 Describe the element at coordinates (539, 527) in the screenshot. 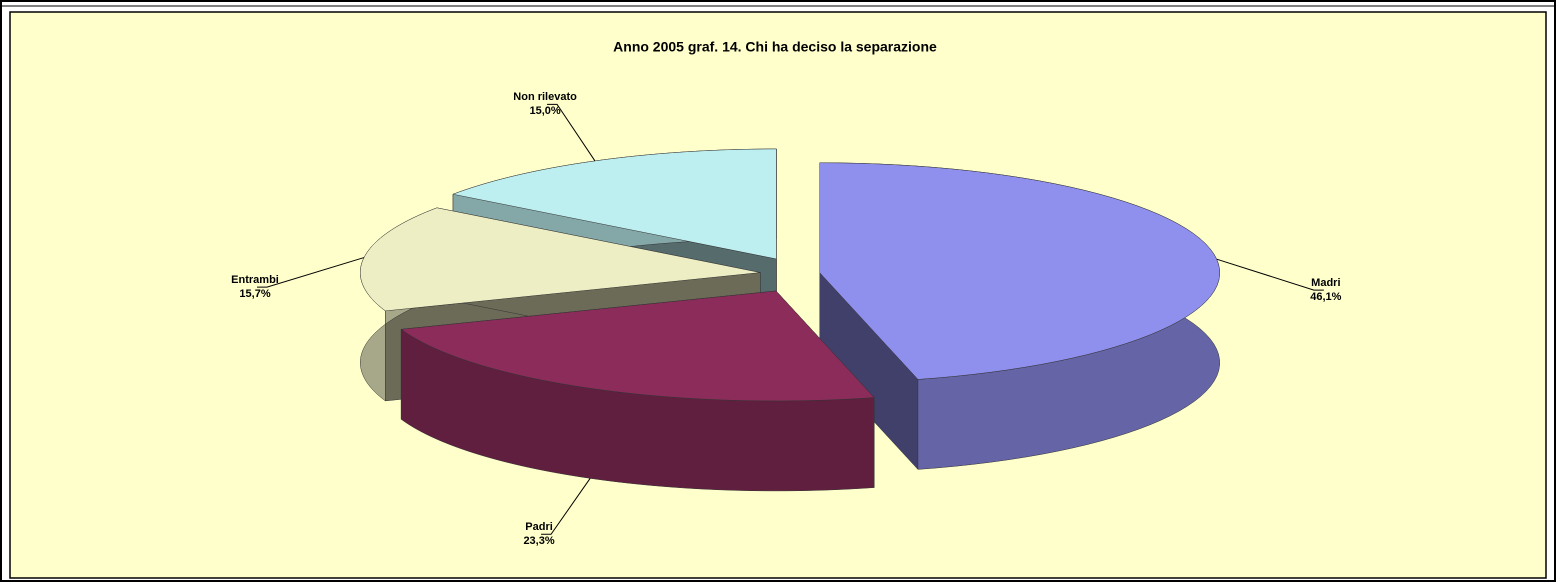

I see `data-label-category: Padri` at that location.